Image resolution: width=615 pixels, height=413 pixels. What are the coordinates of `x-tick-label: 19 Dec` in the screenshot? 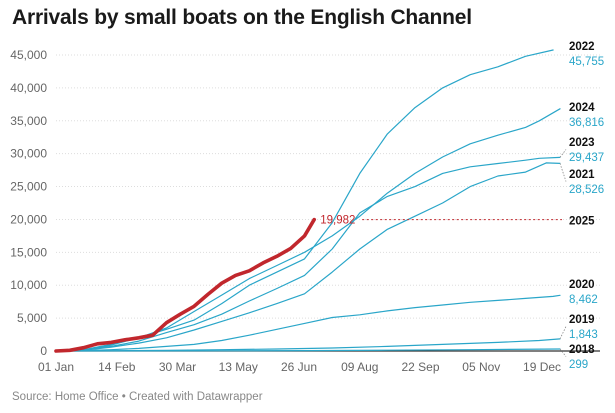 It's located at (542, 367).